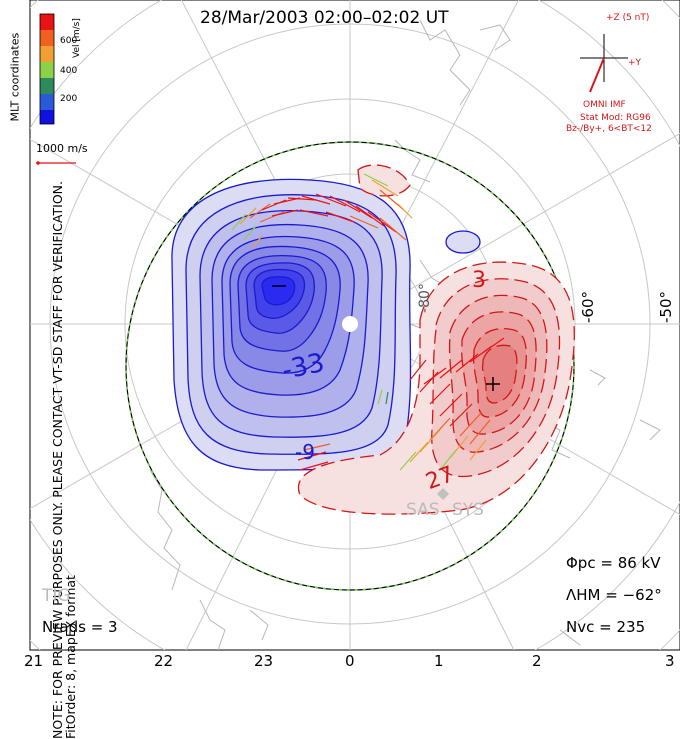  Describe the element at coordinates (583, 595) in the screenshot. I see `lambda-hm-label: ΛHM` at that location.